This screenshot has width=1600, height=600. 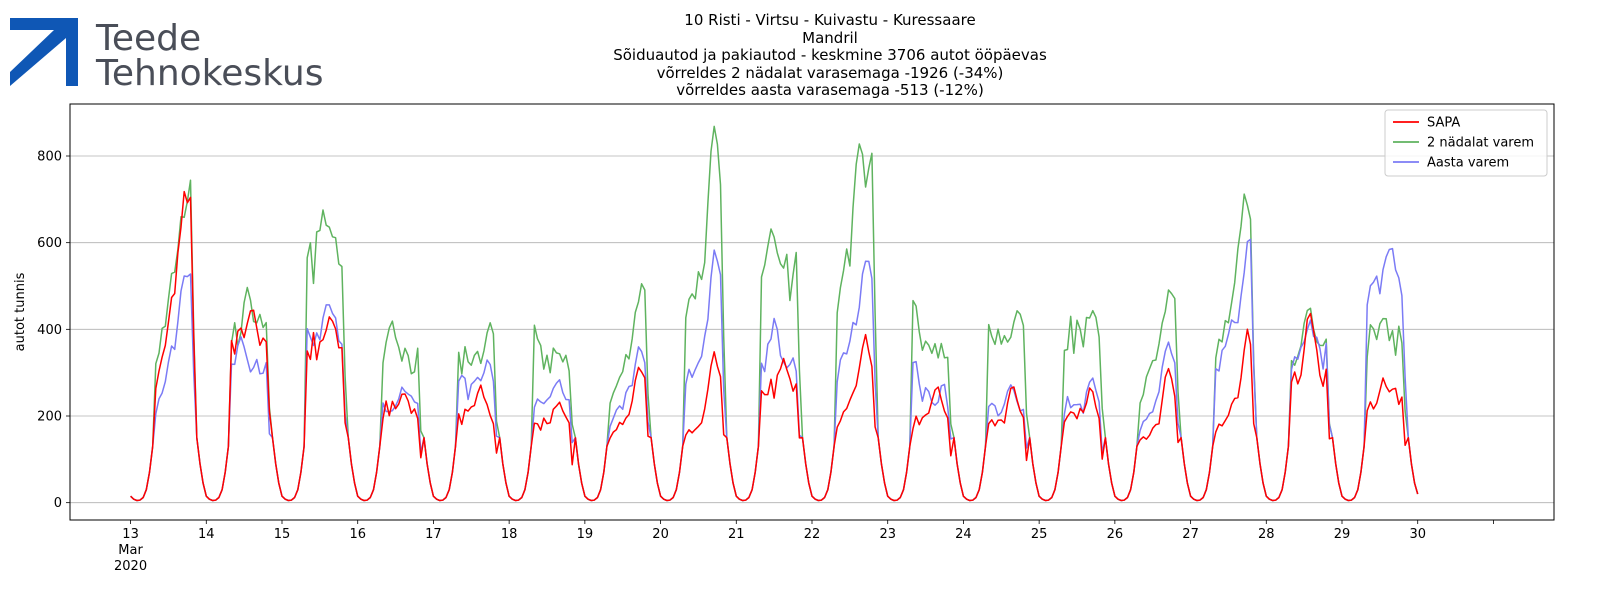 What do you see at coordinates (433, 534) in the screenshot?
I see `x-tick-label-17: 17` at bounding box center [433, 534].